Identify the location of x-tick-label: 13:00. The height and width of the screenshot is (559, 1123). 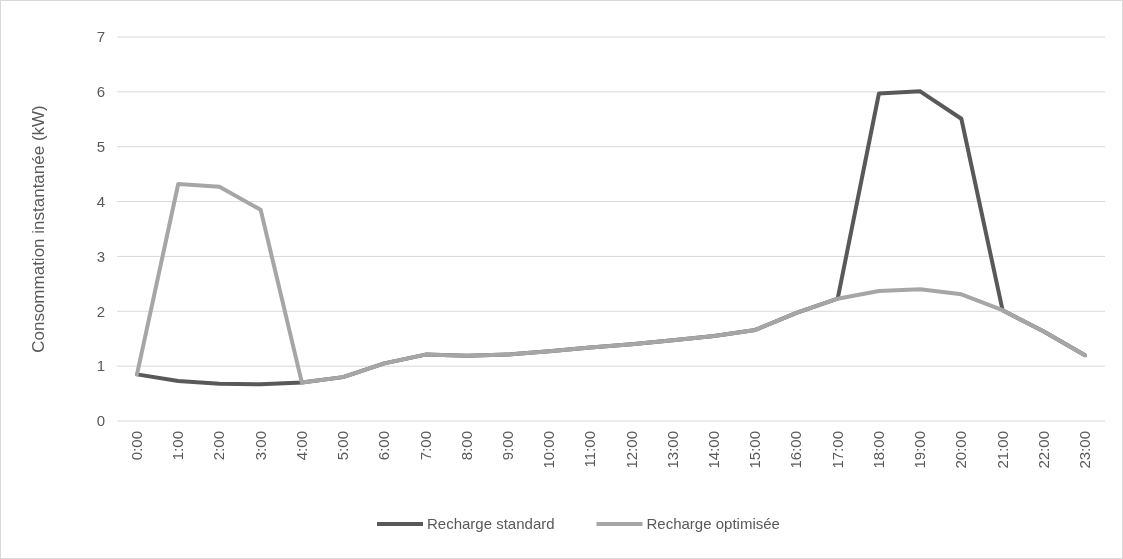
(672, 450).